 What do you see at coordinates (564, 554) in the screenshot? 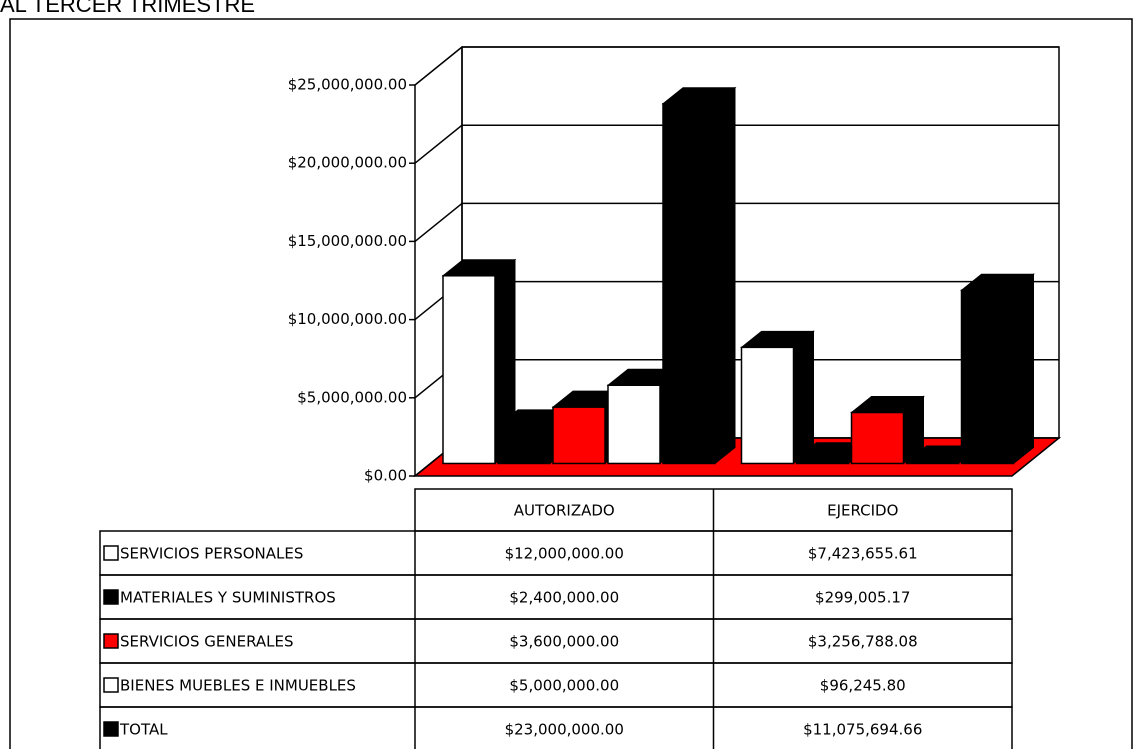
I see `data-label: $12,000,000.00` at bounding box center [564, 554].